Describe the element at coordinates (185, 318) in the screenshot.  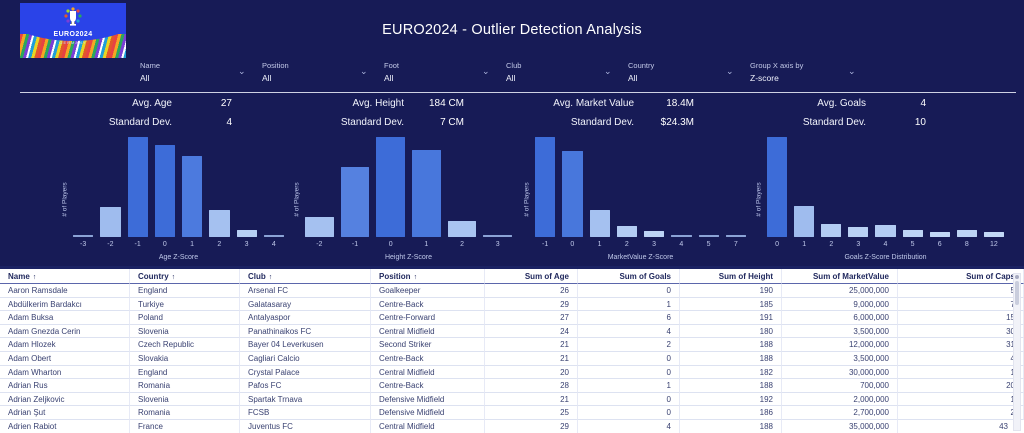
I see `table-cell: Poland` at that location.